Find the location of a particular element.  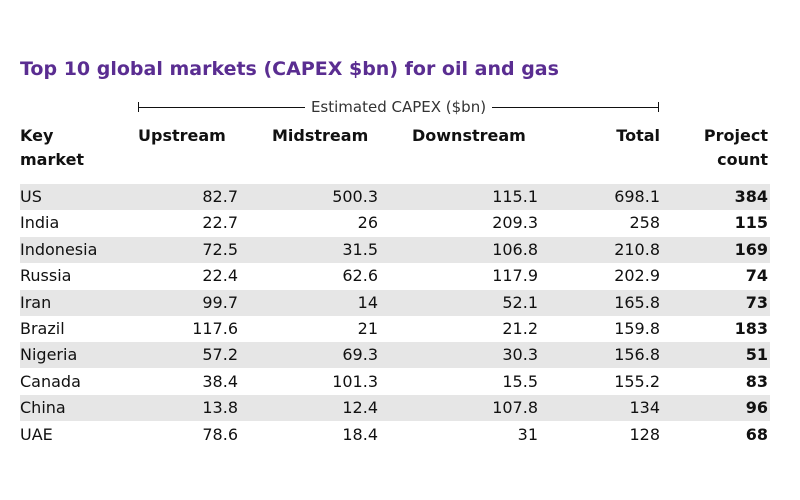

table-cell: 101.3 is located at coordinates (355, 381).